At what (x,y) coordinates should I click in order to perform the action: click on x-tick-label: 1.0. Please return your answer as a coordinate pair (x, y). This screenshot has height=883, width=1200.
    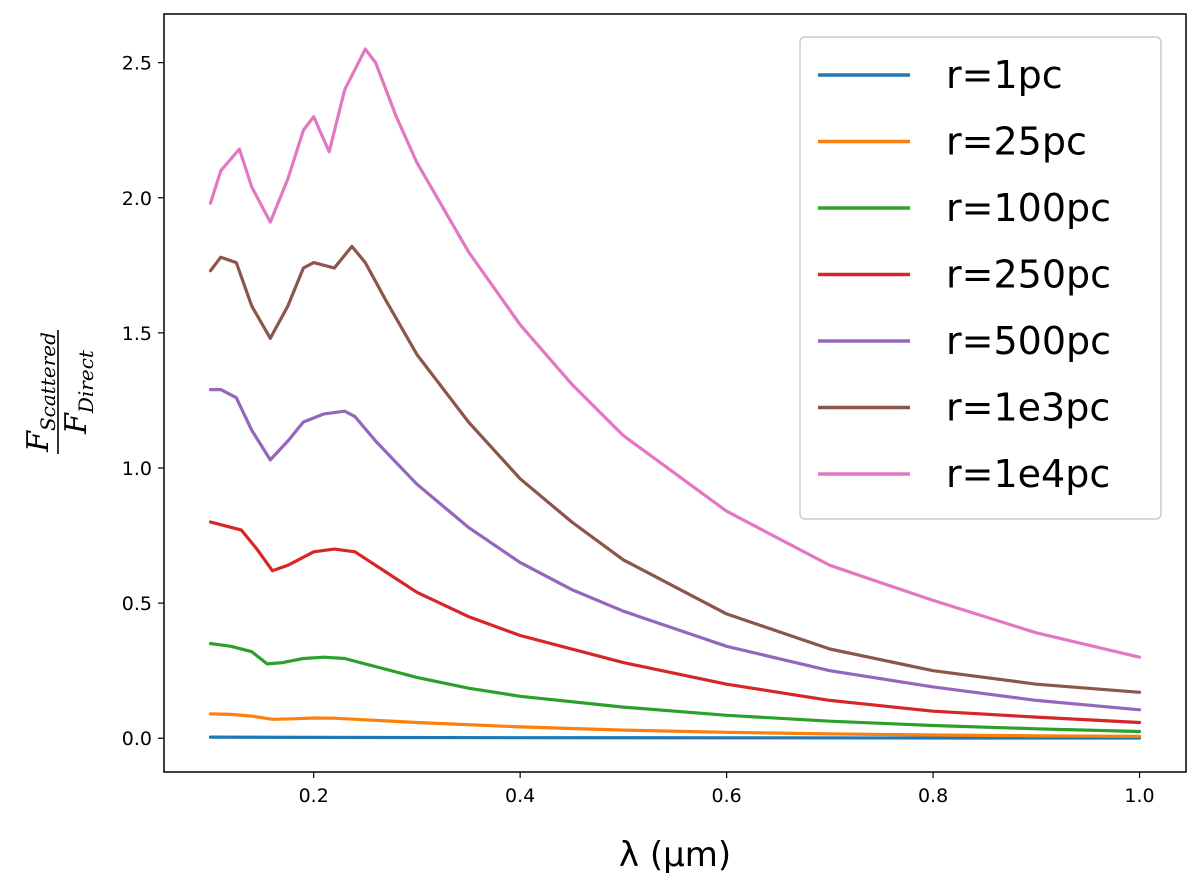
    Looking at the image, I should click on (1139, 796).